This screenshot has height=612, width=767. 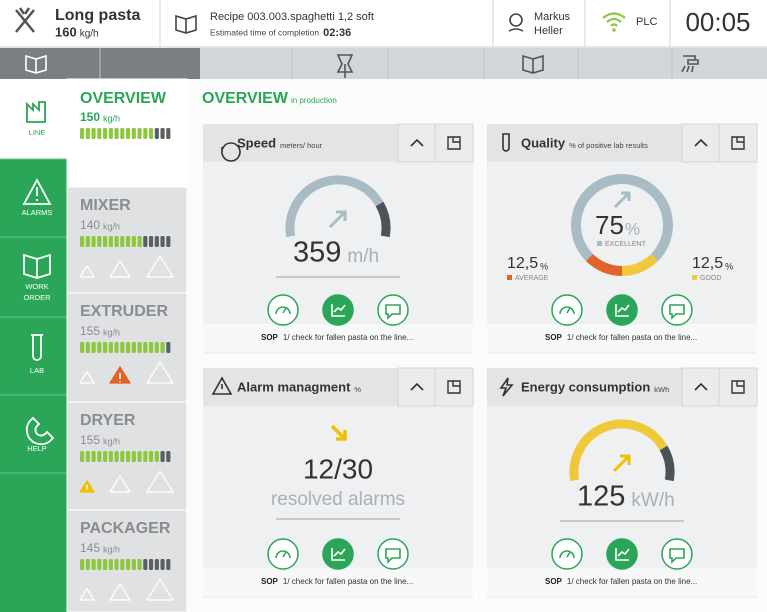 What do you see at coordinates (66, 31) in the screenshot?
I see `product-rate: 160` at bounding box center [66, 31].